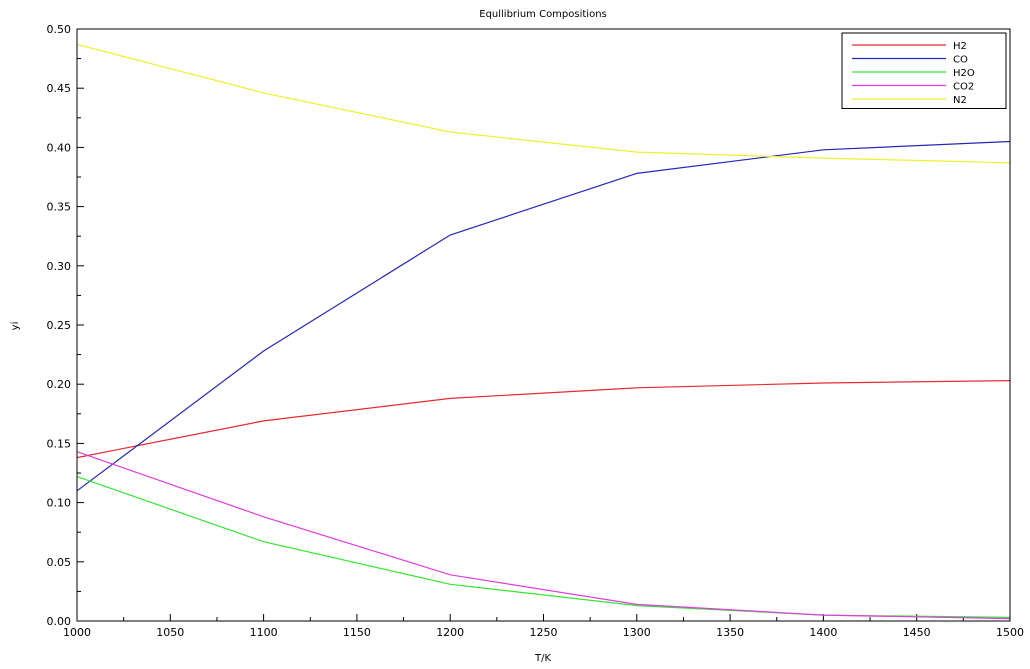  Describe the element at coordinates (59, 207) in the screenshot. I see `y-tick-label: 0.35` at that location.